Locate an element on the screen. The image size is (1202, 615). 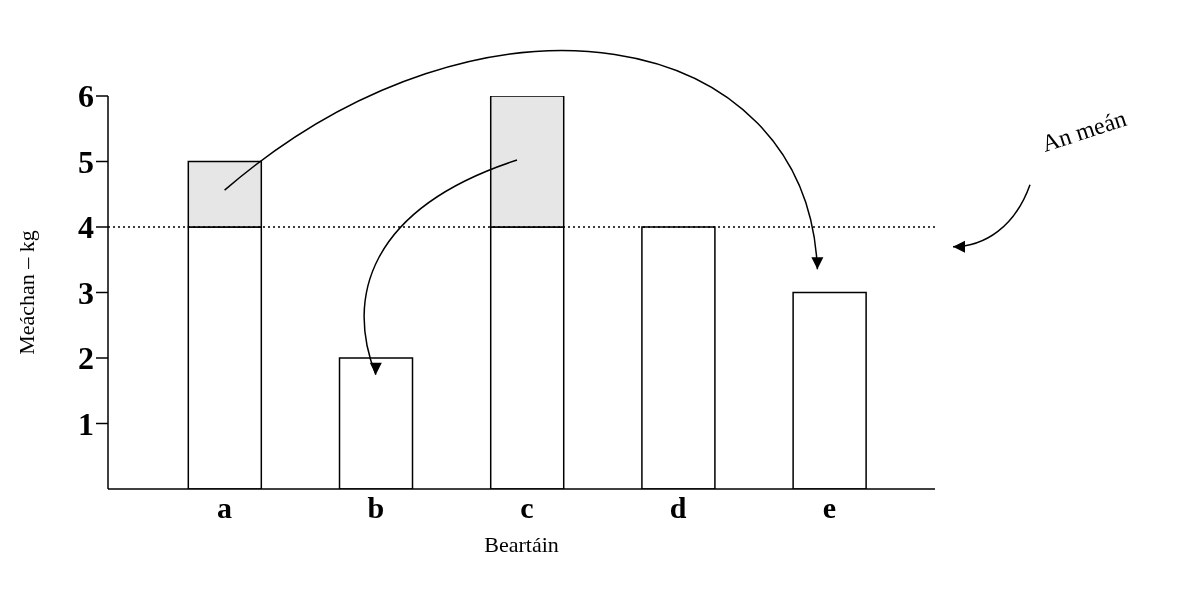
x-axis-title: Beartáin is located at coordinates (521, 544).